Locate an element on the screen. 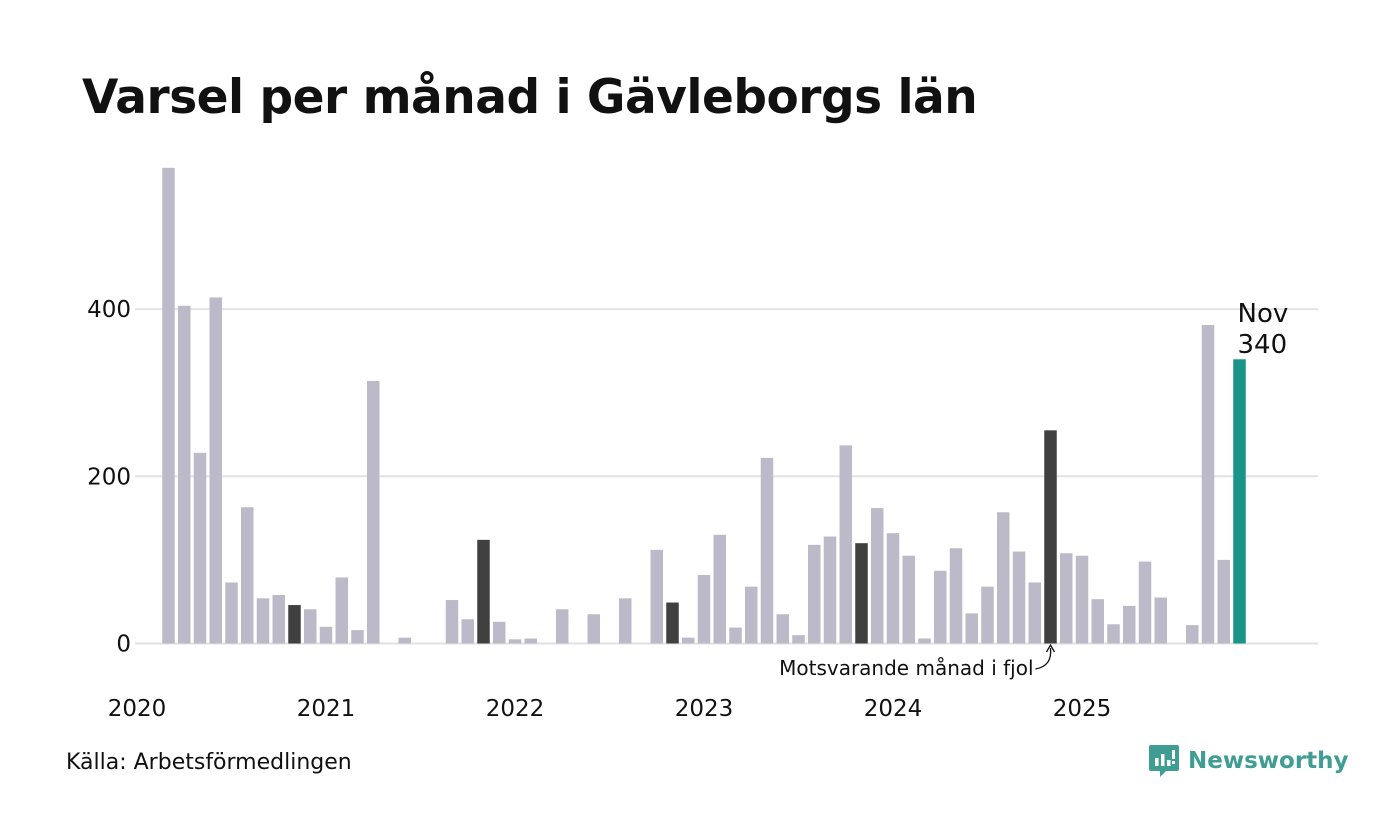 This screenshot has width=1400, height=840. x-tick-label-2023: 2023 is located at coordinates (704, 709).